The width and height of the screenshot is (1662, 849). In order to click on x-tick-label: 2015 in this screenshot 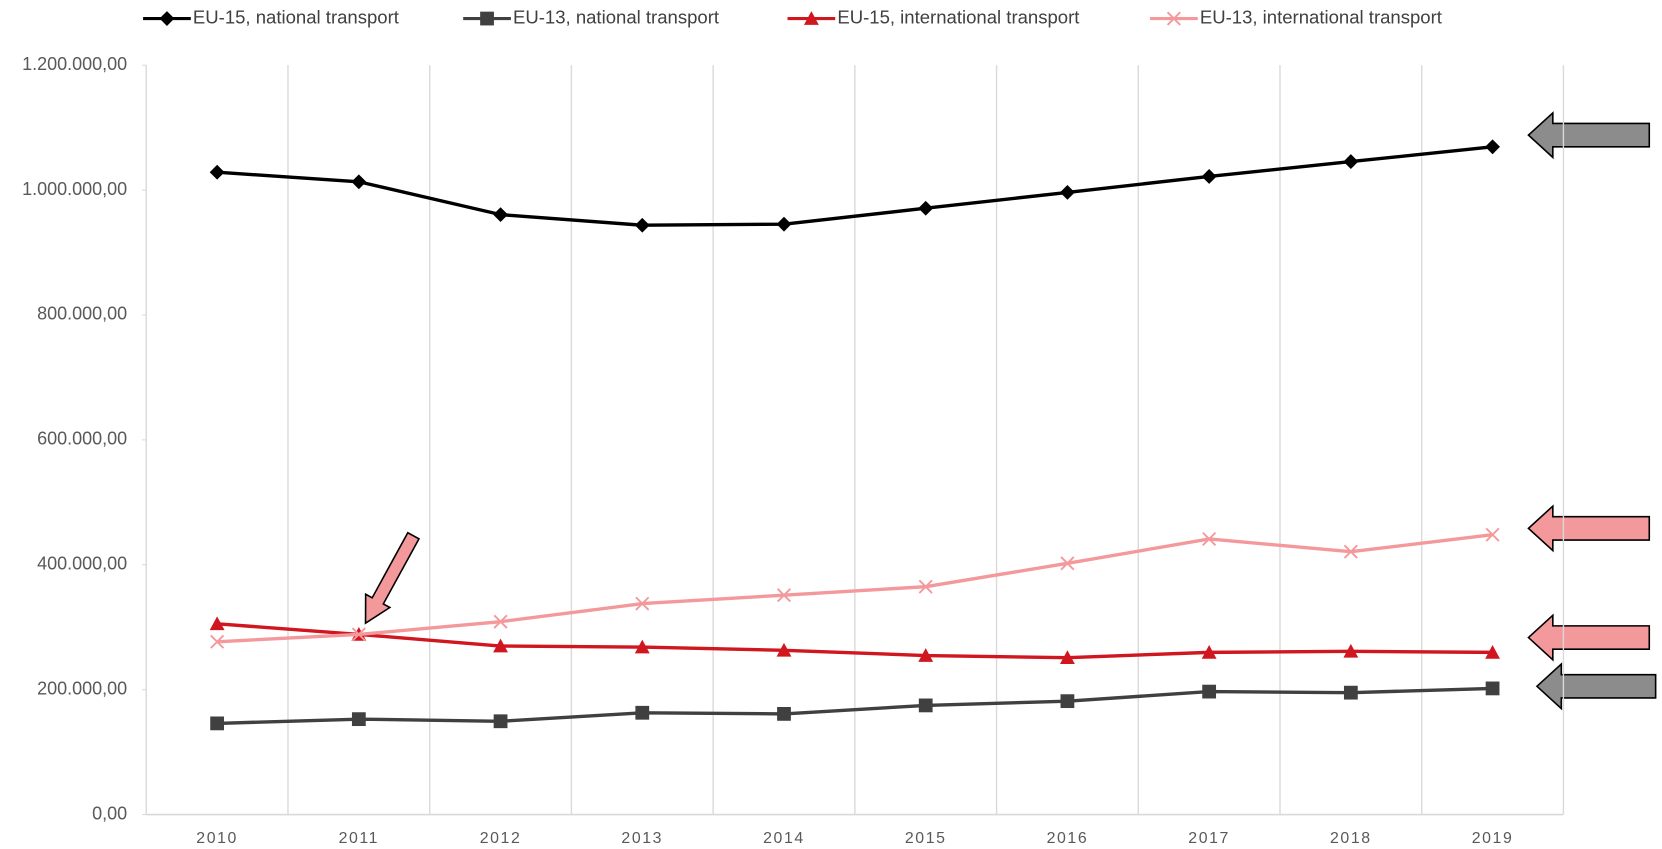, I will do `click(926, 838)`.